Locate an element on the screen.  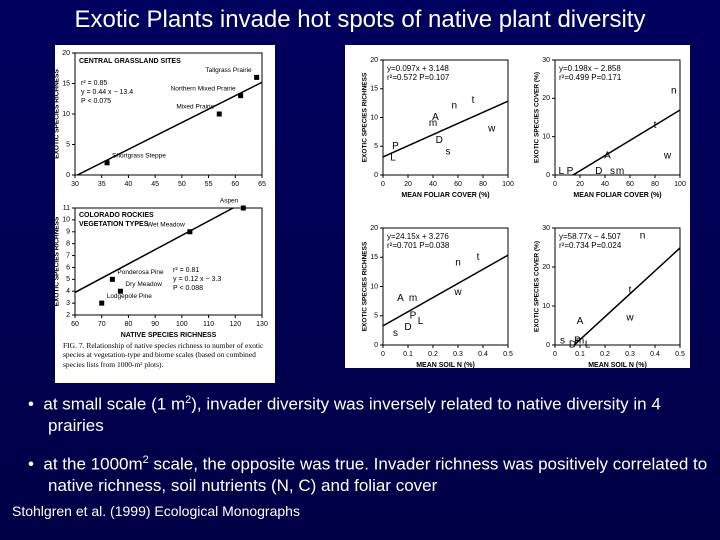
y-tick-label: 6 is located at coordinates (68, 267).